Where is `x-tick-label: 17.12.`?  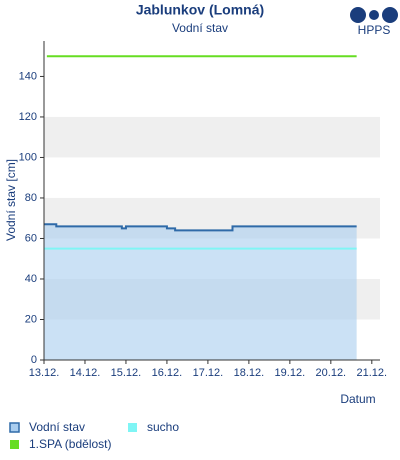 x-tick-label: 17.12. is located at coordinates (208, 373).